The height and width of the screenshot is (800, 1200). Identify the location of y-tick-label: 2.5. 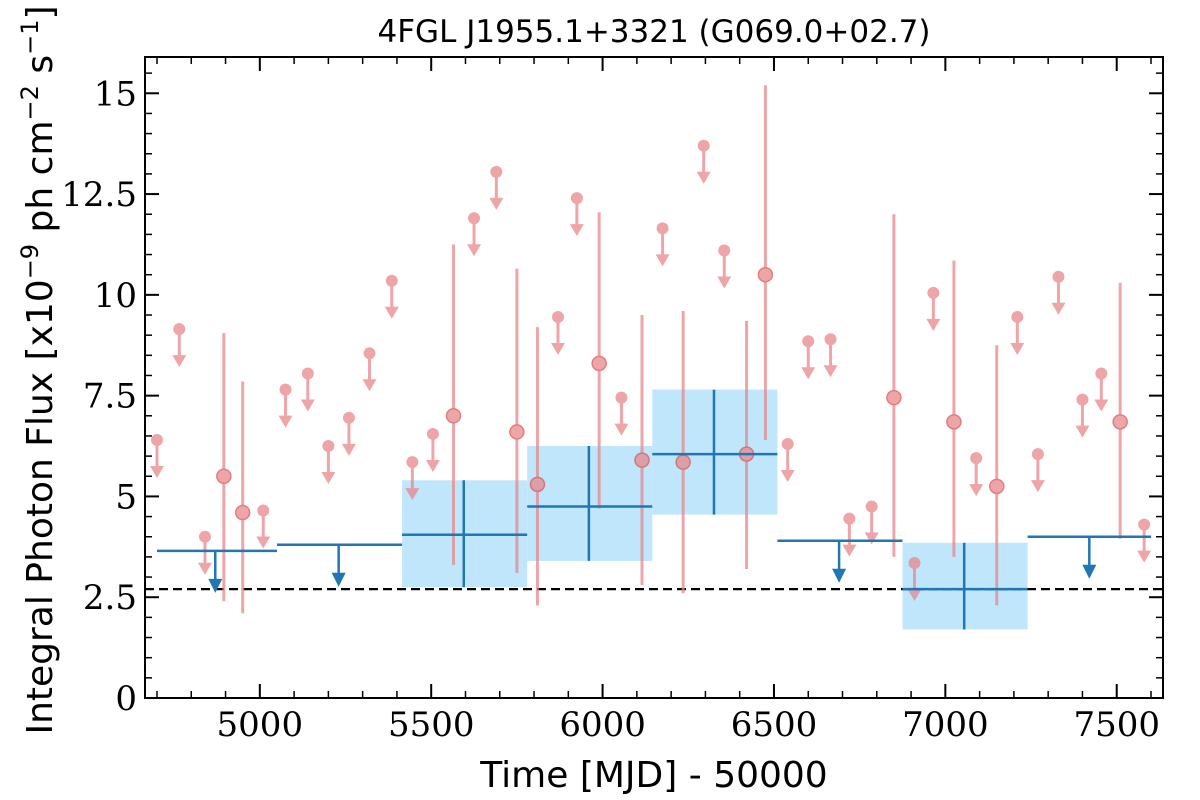
(110, 598).